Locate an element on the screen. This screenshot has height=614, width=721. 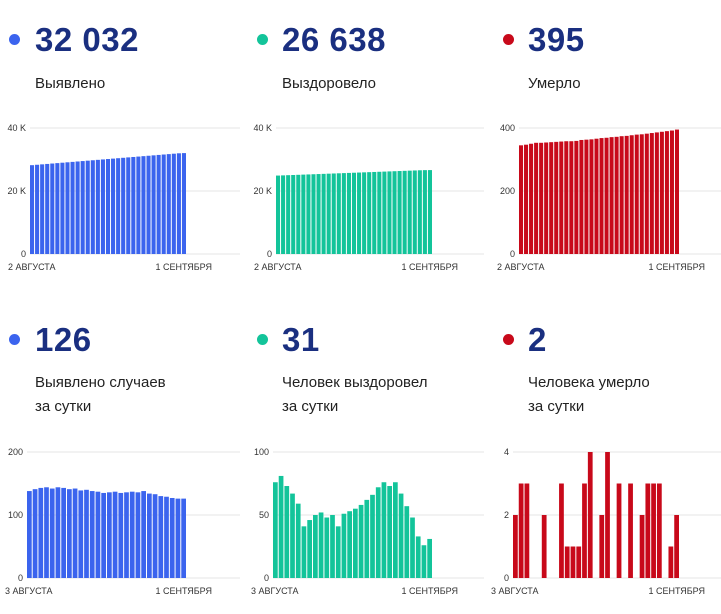
recovered-total-label: Выздоровело is located at coordinates (329, 84).